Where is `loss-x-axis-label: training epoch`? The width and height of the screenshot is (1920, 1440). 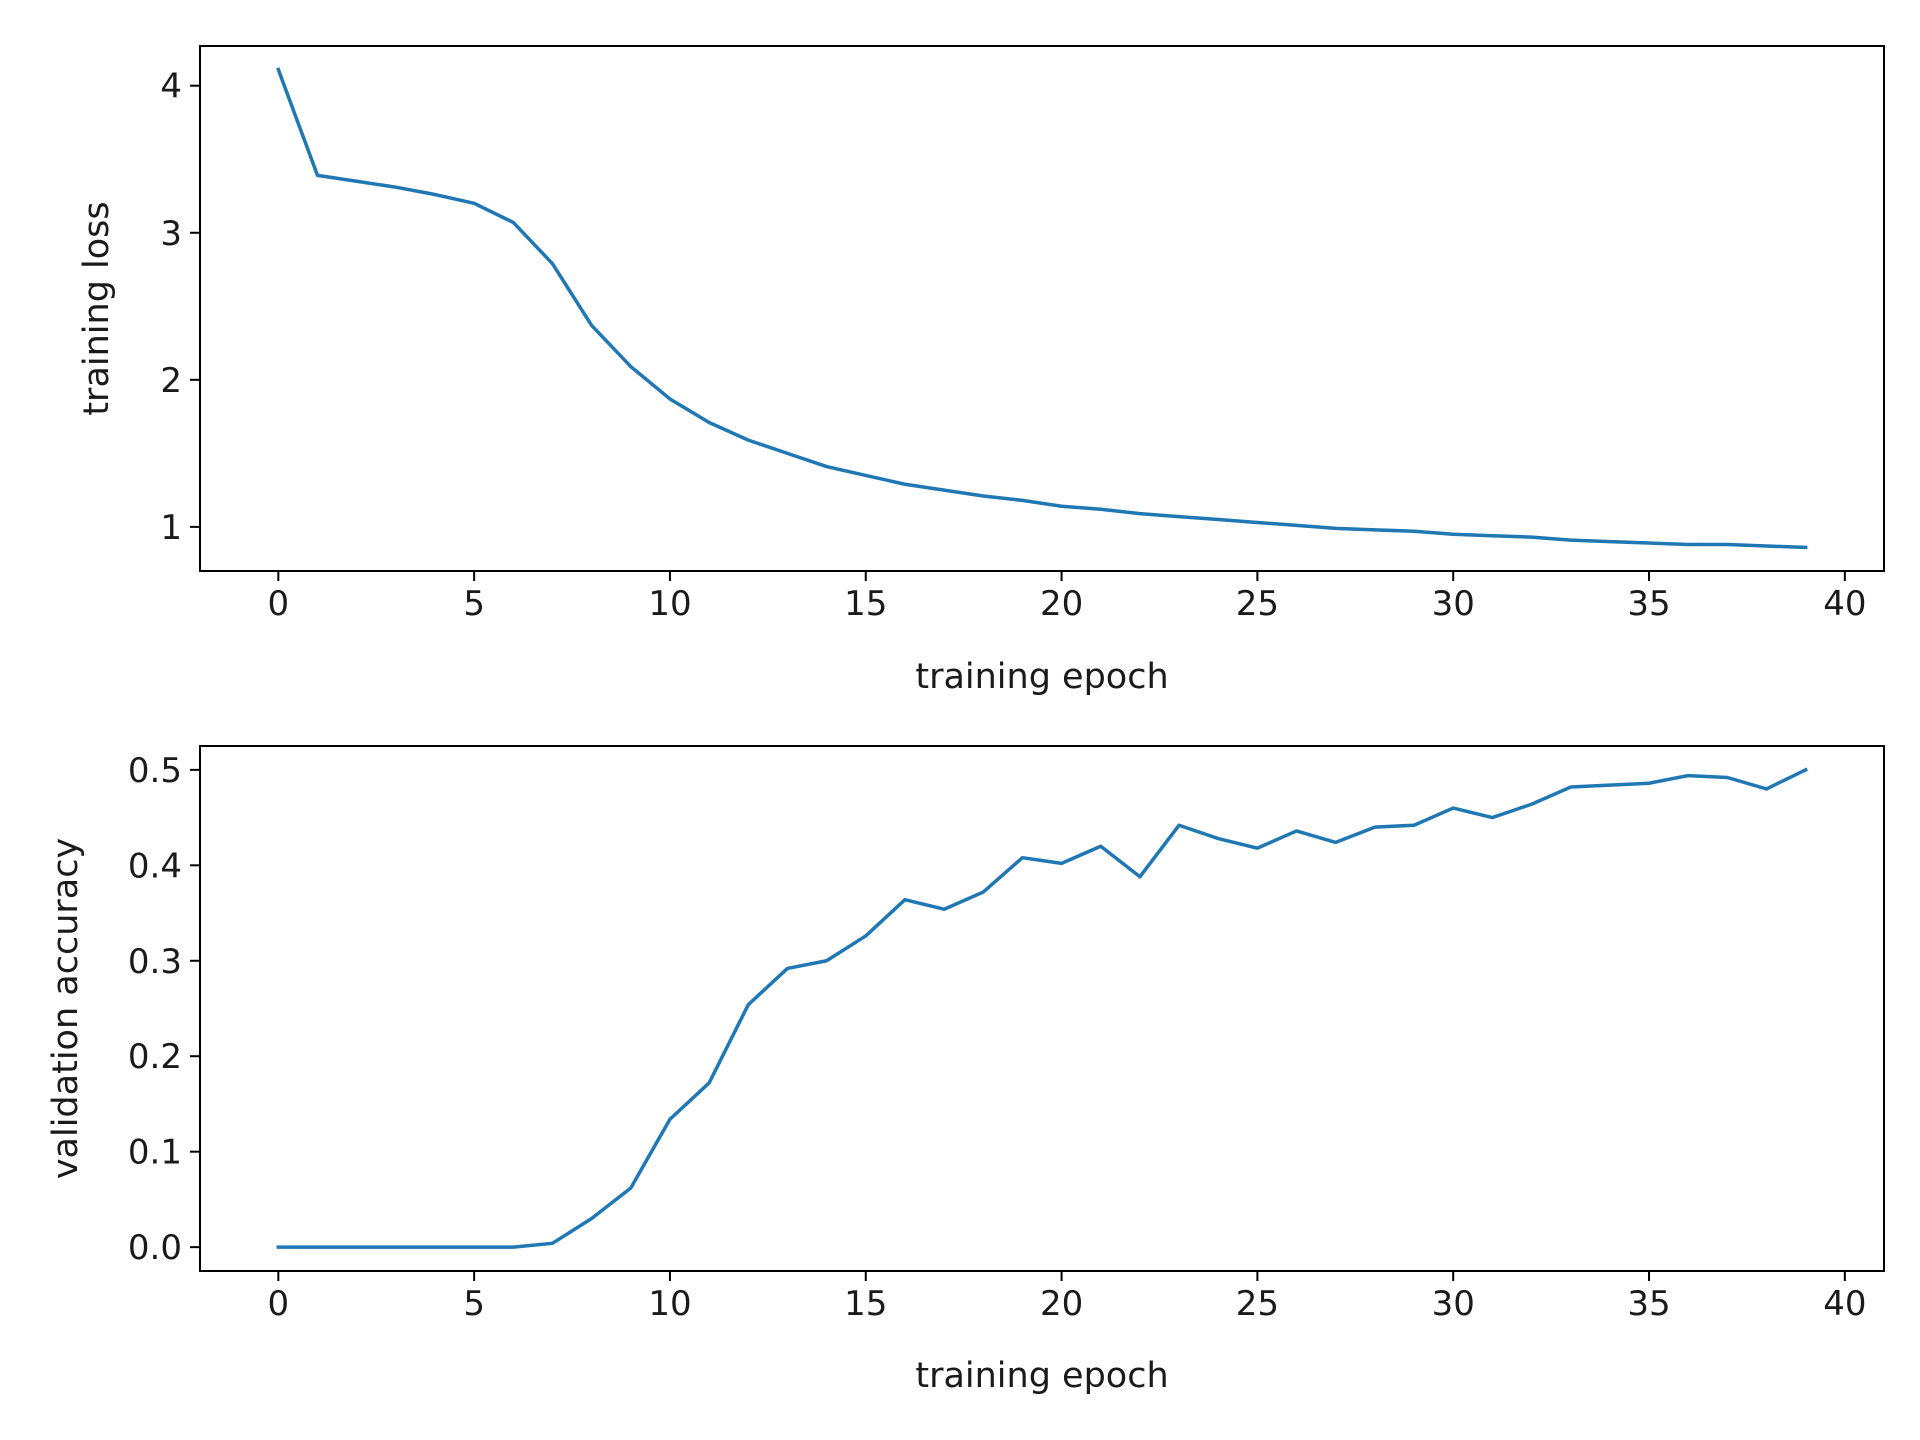
loss-x-axis-label: training epoch is located at coordinates (1041, 677).